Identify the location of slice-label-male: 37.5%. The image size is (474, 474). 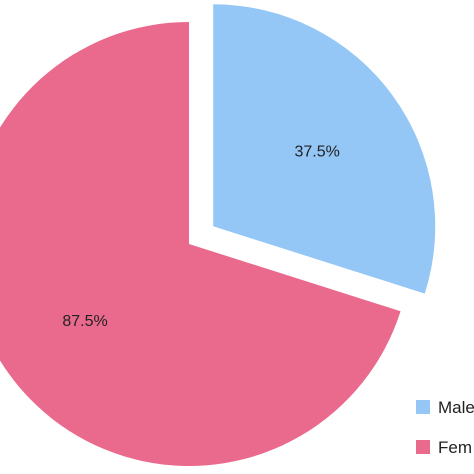
(316, 151).